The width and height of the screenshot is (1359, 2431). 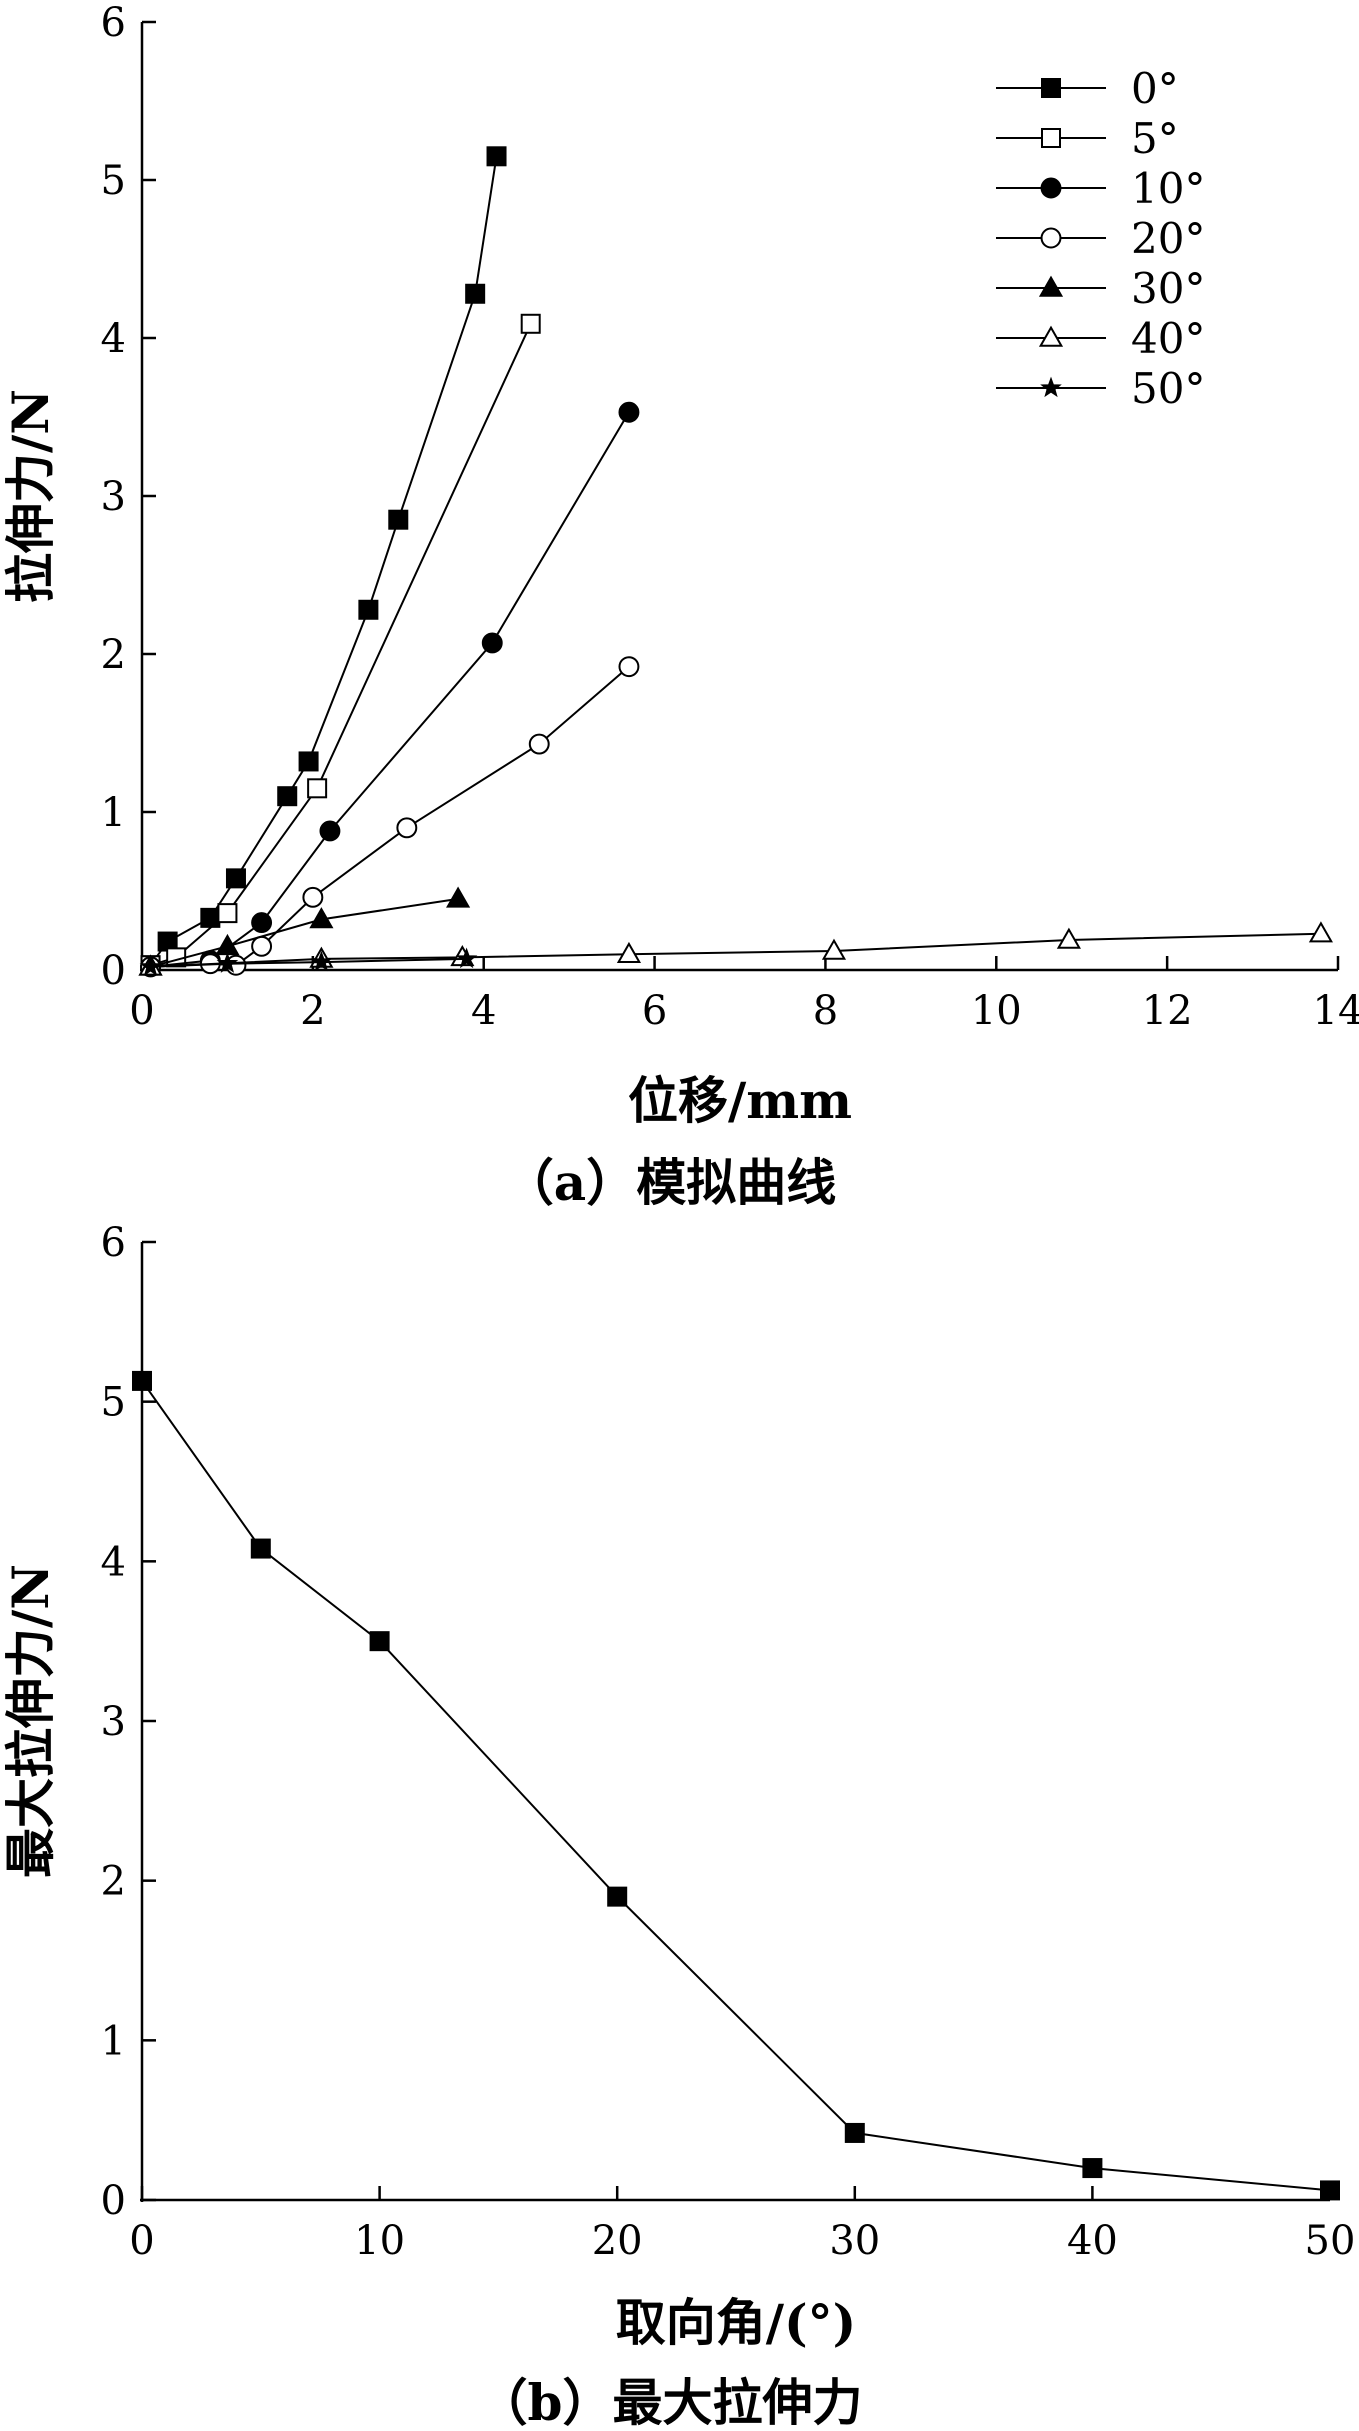 I want to click on legend: 0°5°10°20°30°40°50°, so click(x=1100, y=238).